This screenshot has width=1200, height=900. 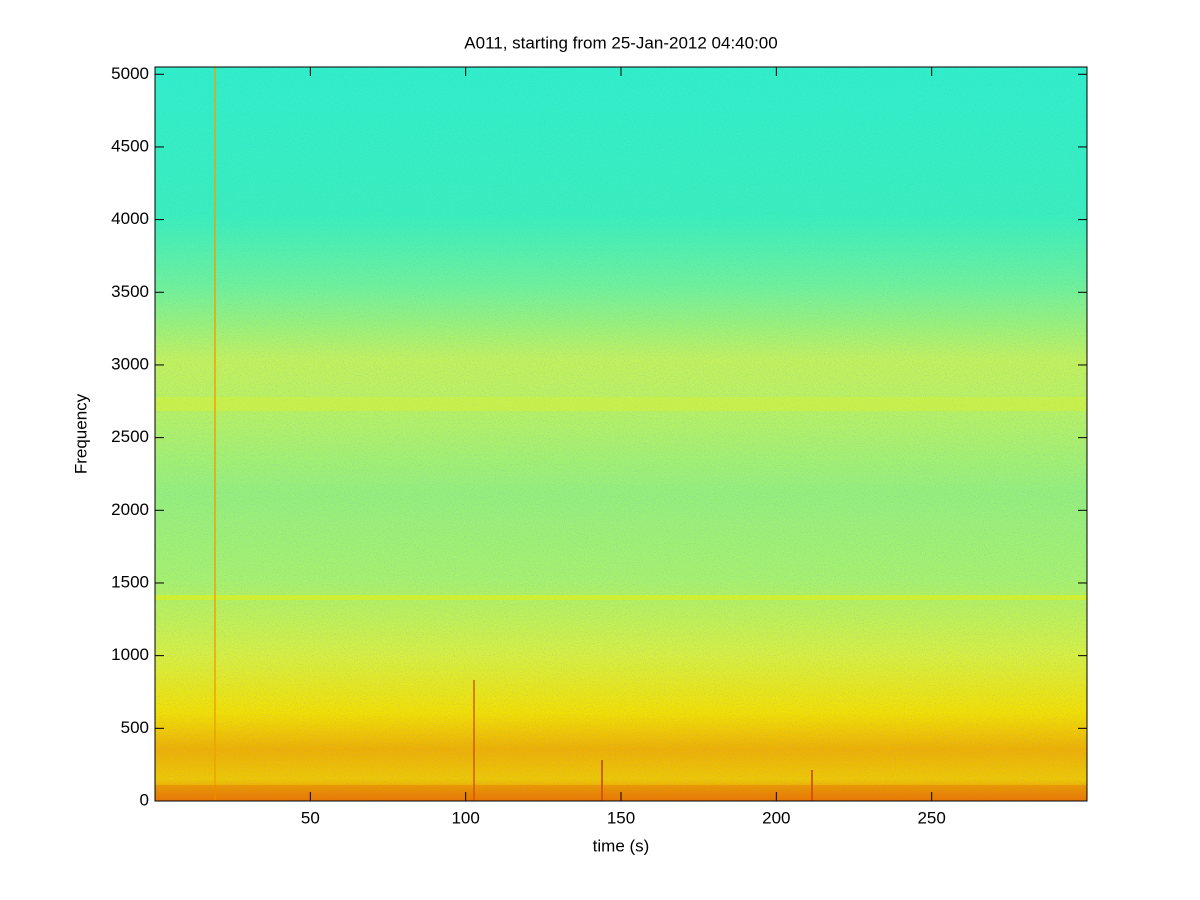 I want to click on y-tick-label: 5000, so click(x=130, y=73).